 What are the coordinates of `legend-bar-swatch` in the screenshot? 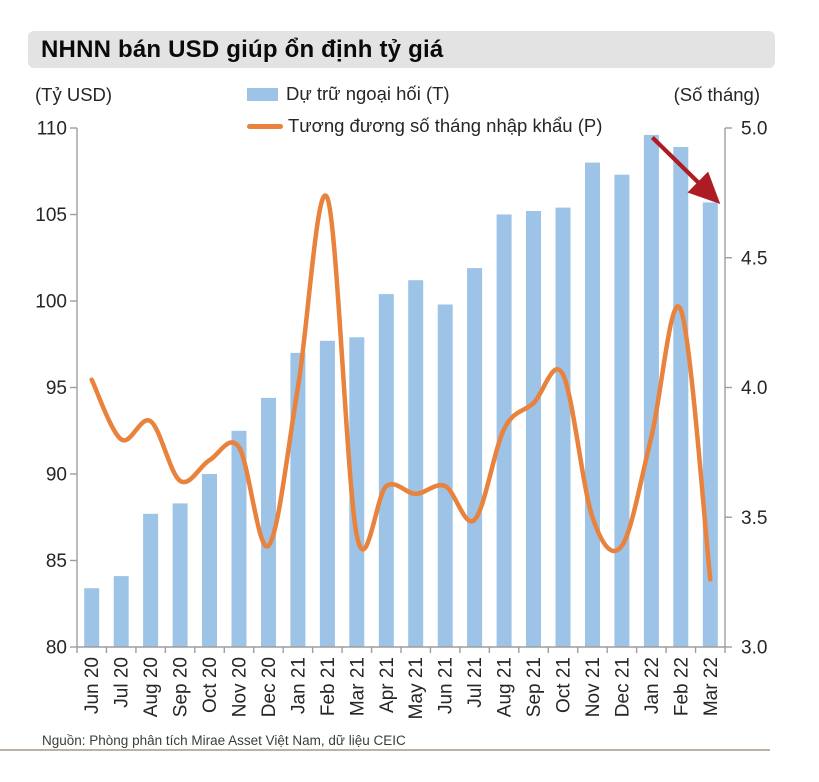 It's located at (262, 94).